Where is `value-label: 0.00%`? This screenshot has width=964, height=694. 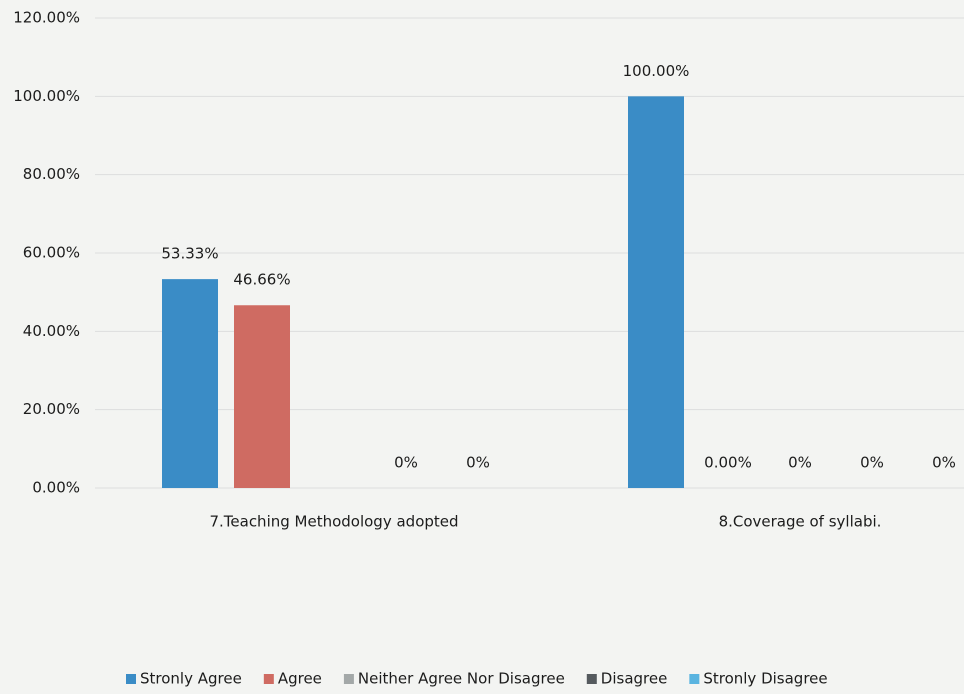
value-label: 0.00% is located at coordinates (728, 463).